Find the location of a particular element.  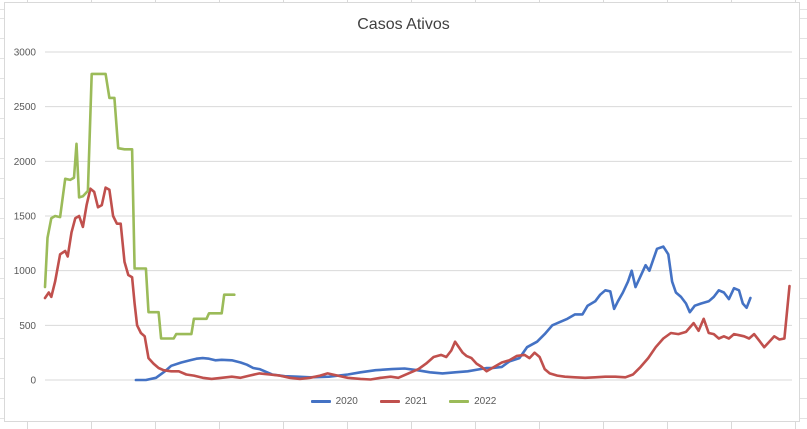

legend-item-2021: 2021 is located at coordinates (403, 401).